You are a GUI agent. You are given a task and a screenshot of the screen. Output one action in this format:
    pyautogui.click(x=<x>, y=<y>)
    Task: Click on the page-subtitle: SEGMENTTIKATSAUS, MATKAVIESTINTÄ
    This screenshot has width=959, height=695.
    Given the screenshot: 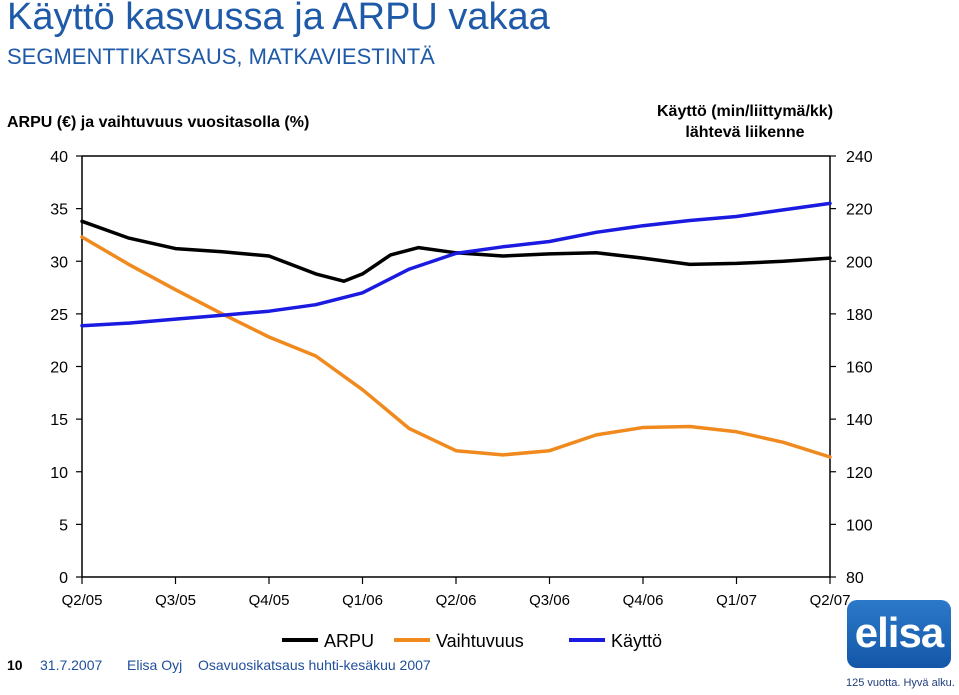 What is the action you would take?
    pyautogui.click(x=221, y=56)
    